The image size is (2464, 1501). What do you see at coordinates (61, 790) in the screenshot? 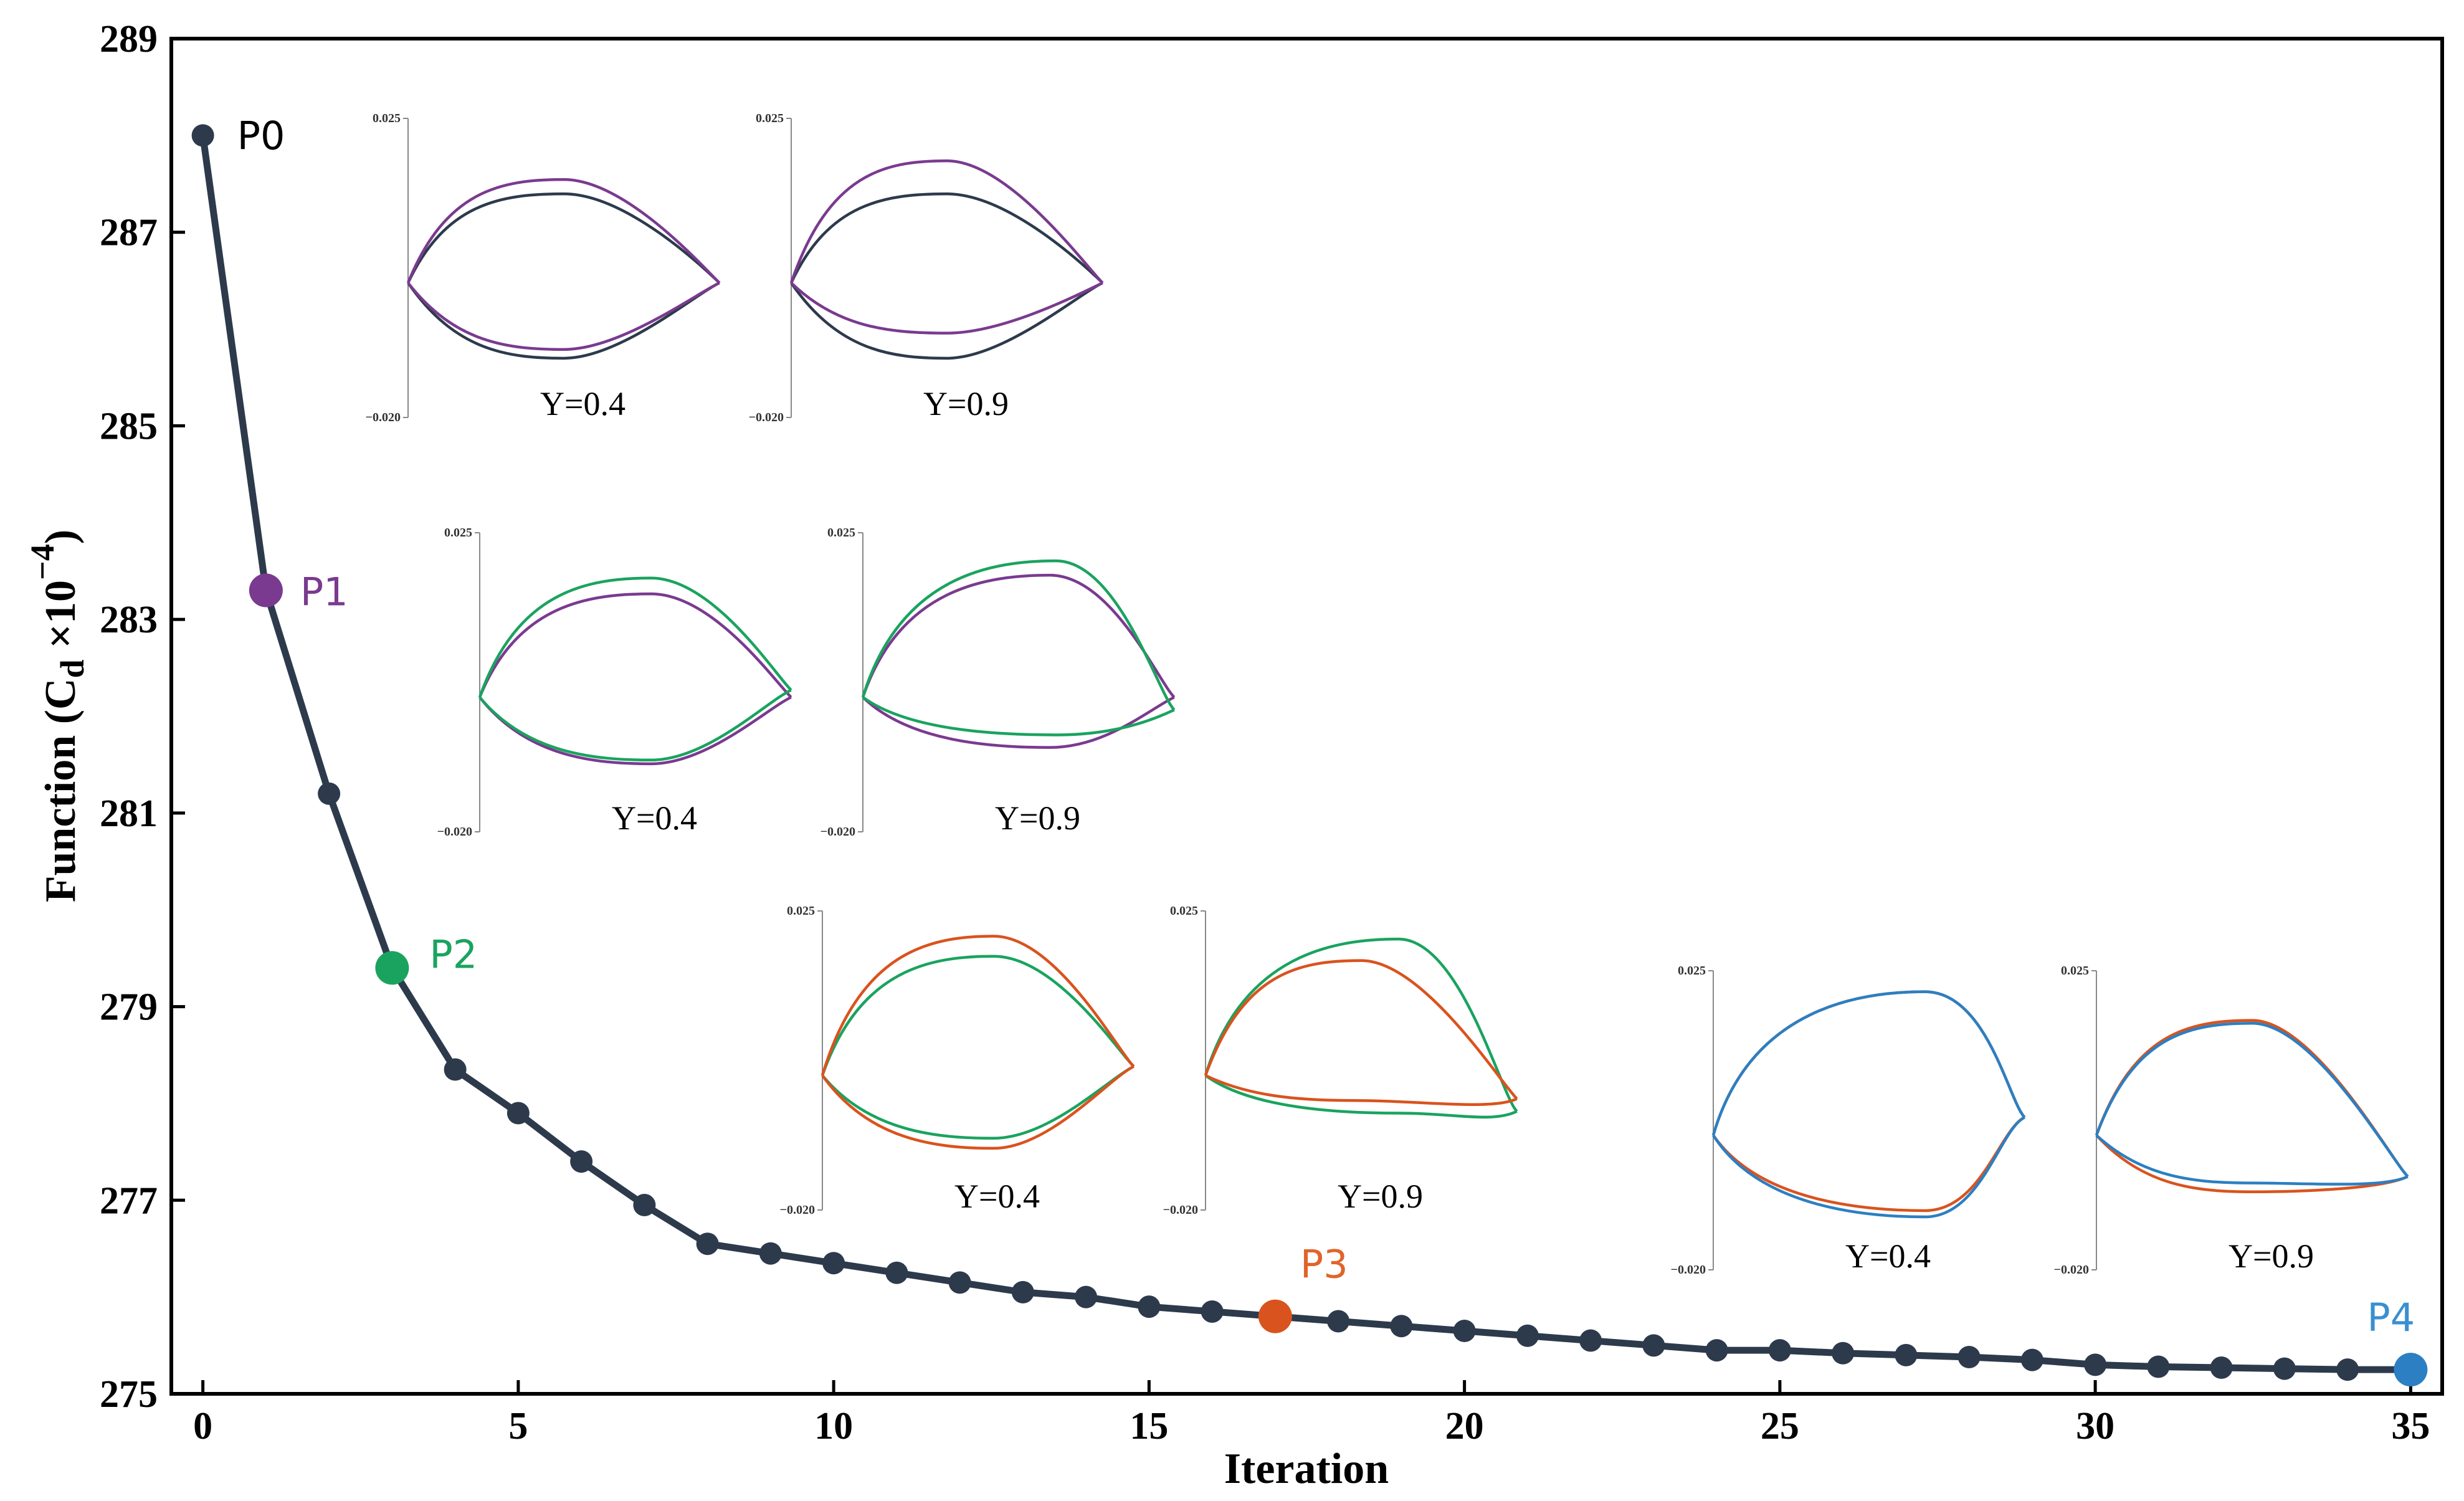
I see `y-title-prefix: Function (C` at bounding box center [61, 790].